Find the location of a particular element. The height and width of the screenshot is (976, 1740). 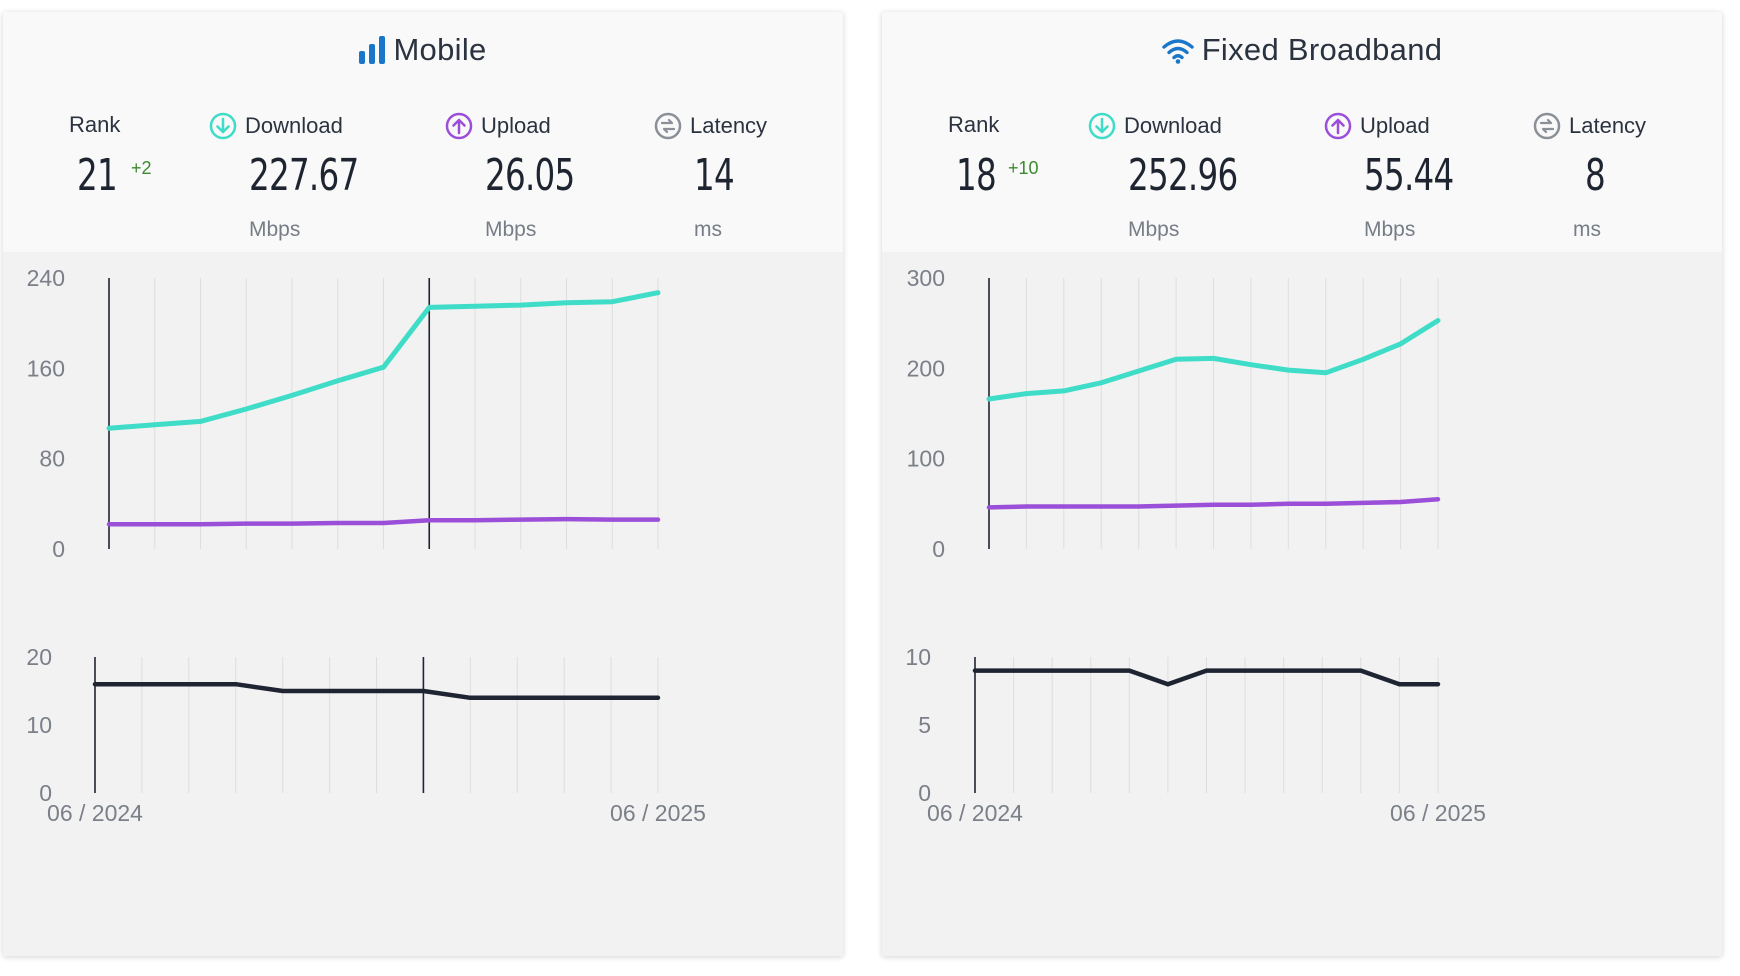

fixed-title: Fixed Broadband is located at coordinates (1302, 52).